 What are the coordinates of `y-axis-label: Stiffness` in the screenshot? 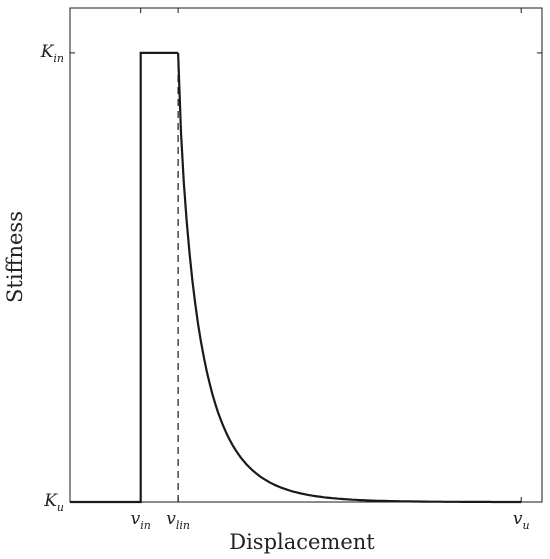 It's located at (15, 257).